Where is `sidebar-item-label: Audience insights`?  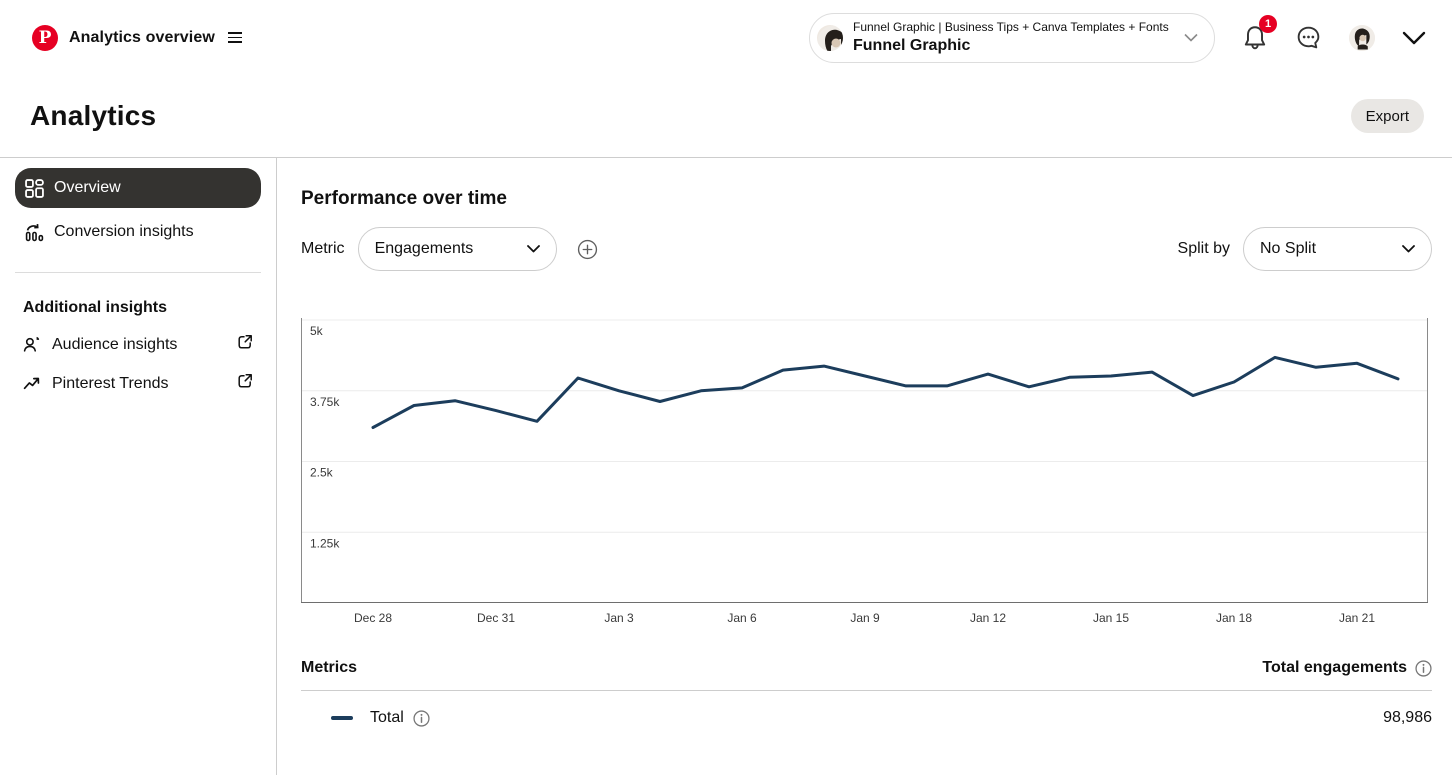
sidebar-item-label: Audience insights is located at coordinates (115, 344).